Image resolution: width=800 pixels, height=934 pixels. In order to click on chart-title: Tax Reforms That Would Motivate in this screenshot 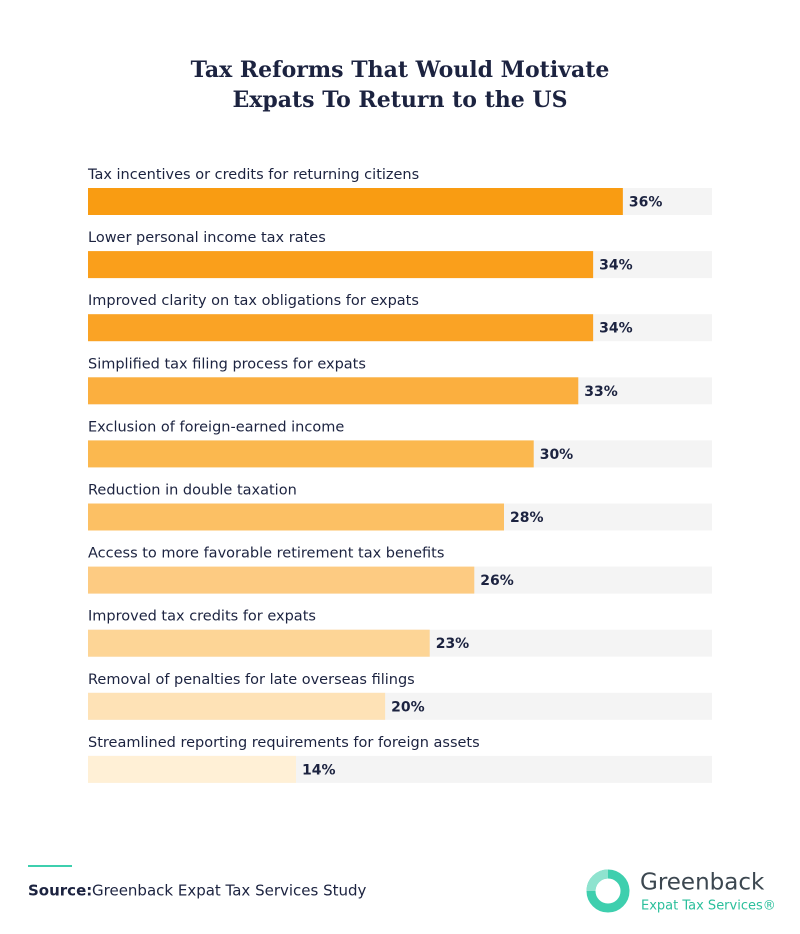, I will do `click(400, 70)`.